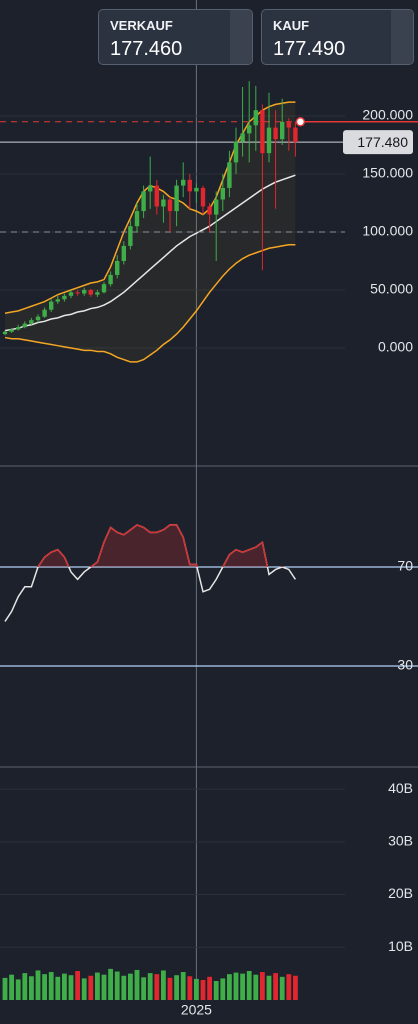 Image resolution: width=418 pixels, height=1024 pixels. I want to click on y-tick-label: 70, so click(405, 566).